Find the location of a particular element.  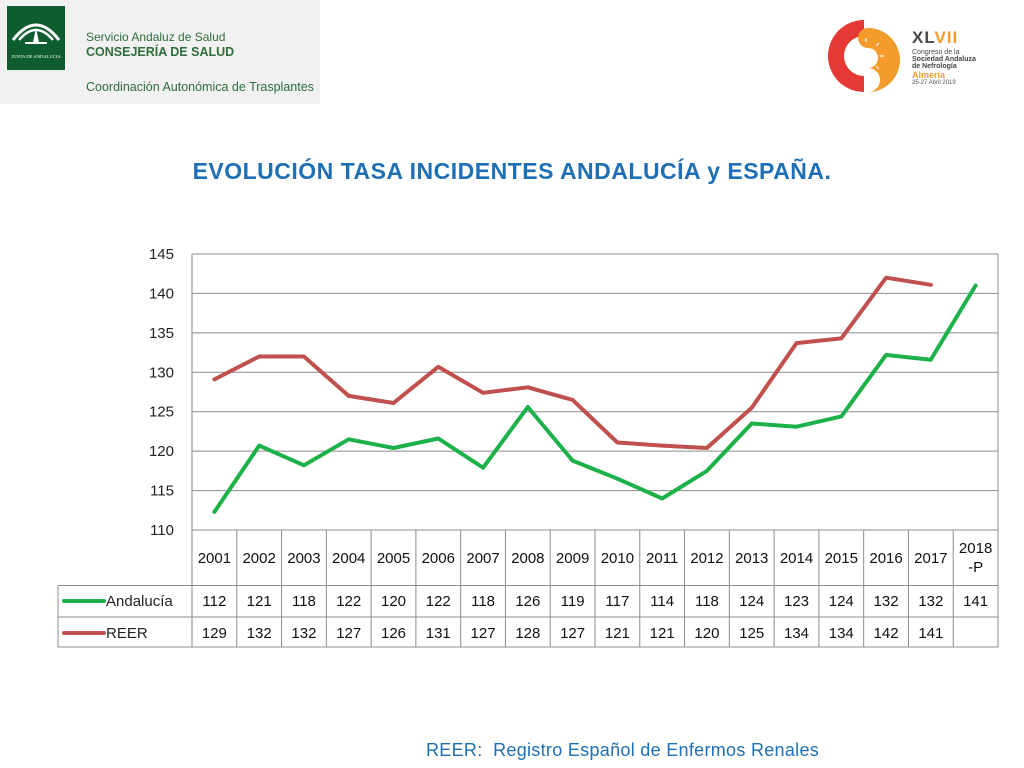

congress-emblem is located at coordinates (865, 56).